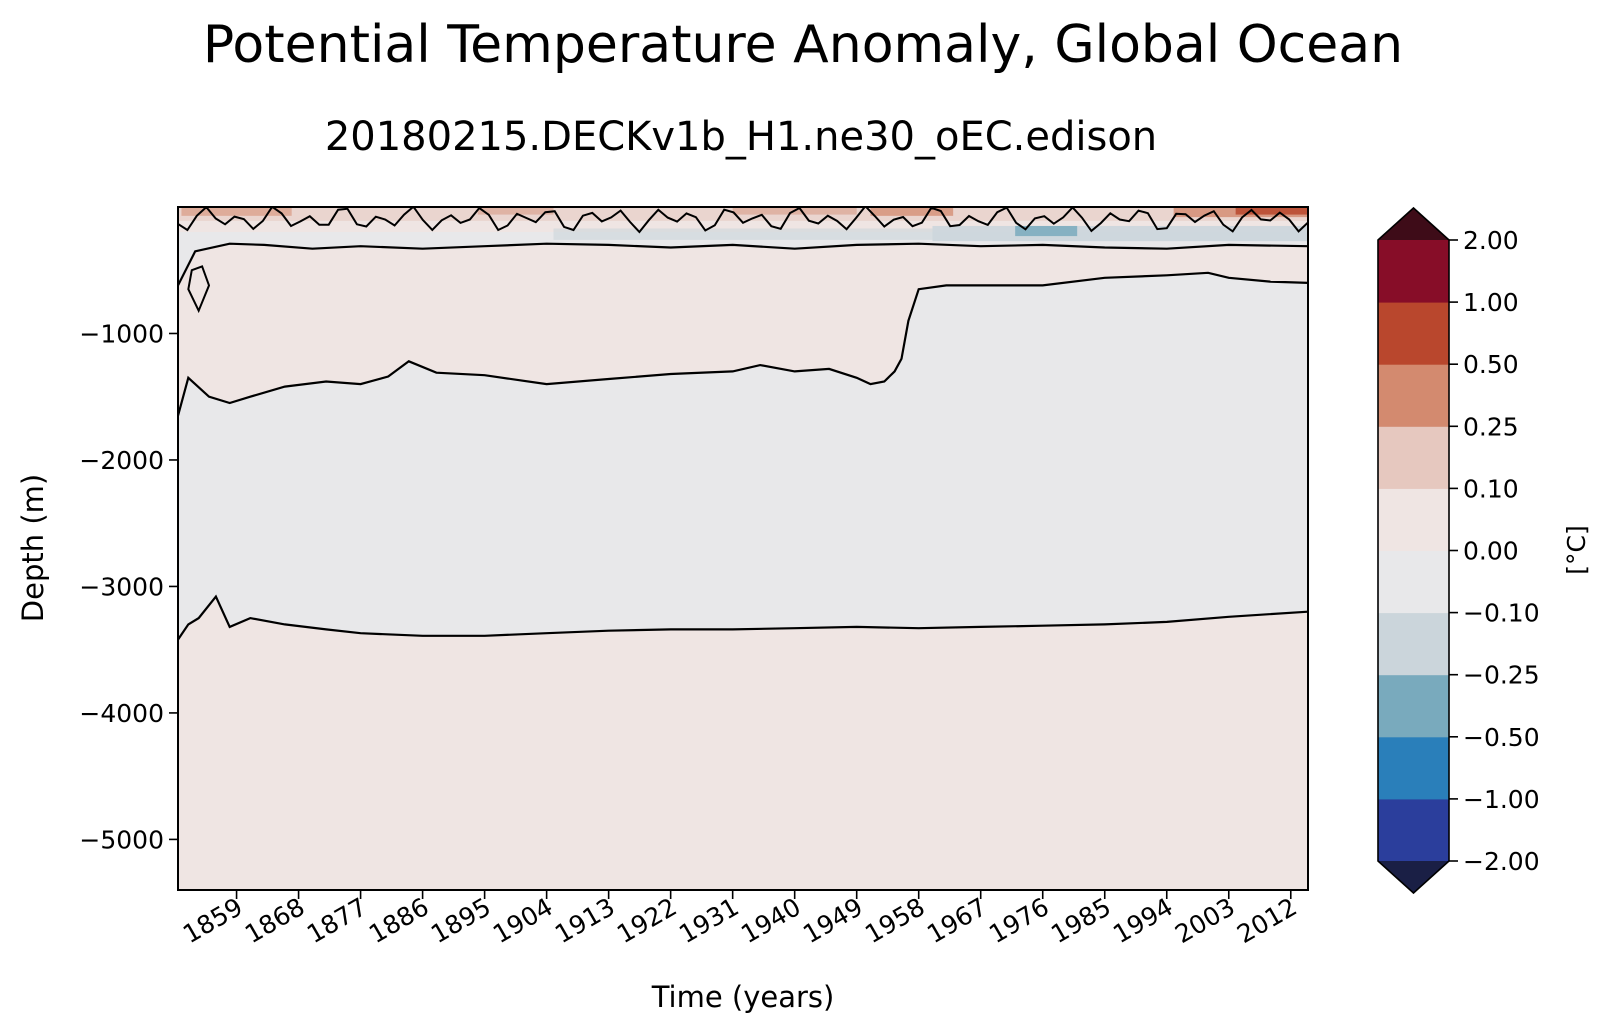  I want to click on y-axis-label: Depth (m), so click(33, 548).